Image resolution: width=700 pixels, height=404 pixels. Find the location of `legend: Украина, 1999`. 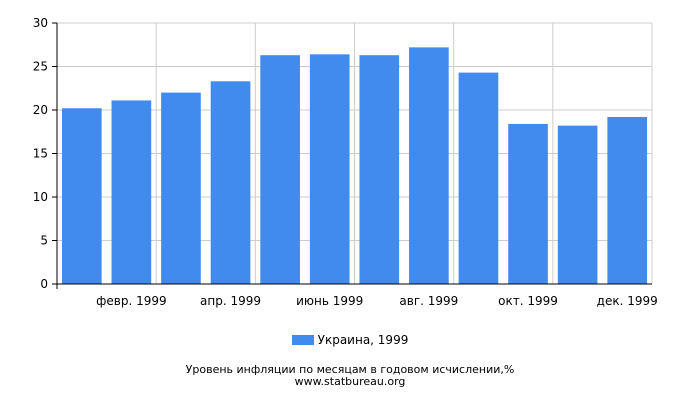

legend: Украина, 1999 is located at coordinates (350, 340).